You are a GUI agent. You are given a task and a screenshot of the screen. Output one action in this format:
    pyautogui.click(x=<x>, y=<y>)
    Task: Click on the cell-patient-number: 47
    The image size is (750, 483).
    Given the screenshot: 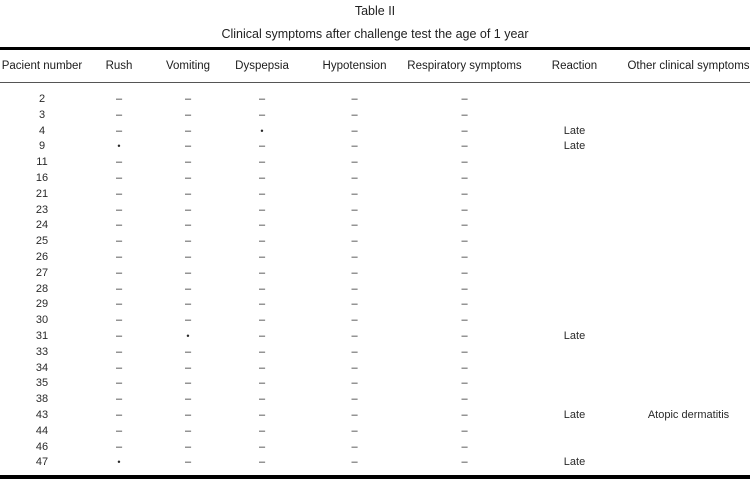 What is the action you would take?
    pyautogui.click(x=42, y=462)
    